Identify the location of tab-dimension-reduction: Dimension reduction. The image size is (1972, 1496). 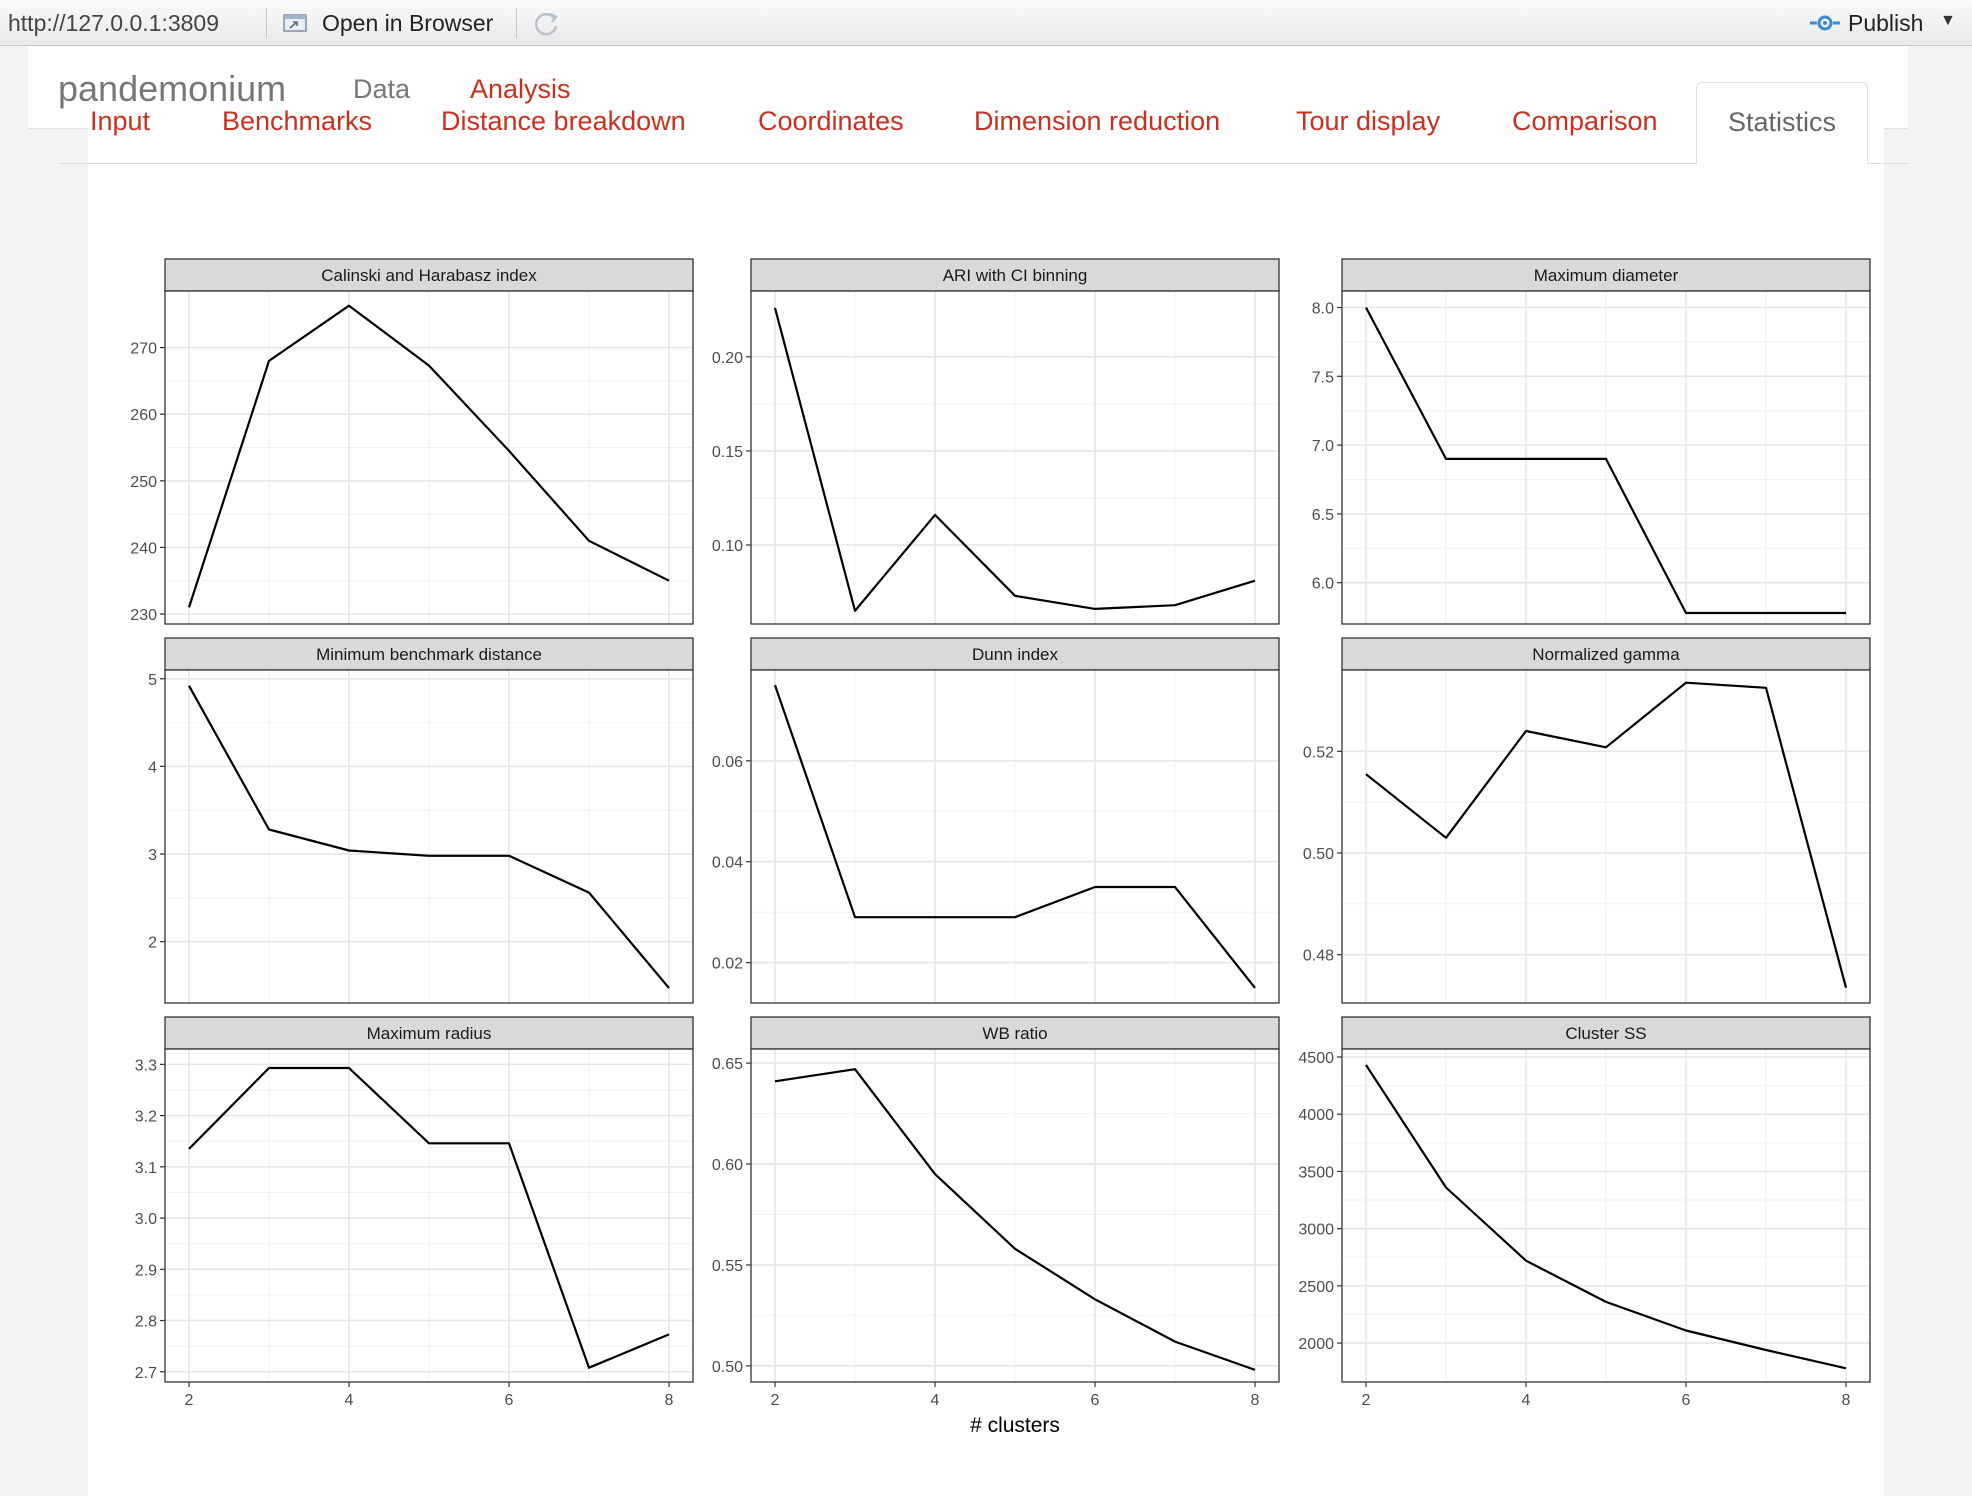
(1097, 121).